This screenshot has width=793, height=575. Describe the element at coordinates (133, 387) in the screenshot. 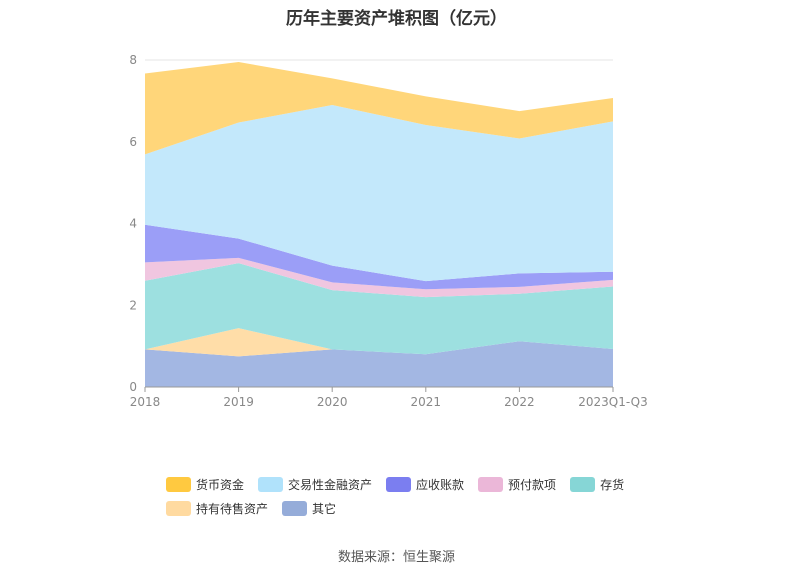

I see `y-tick-label: 0` at that location.